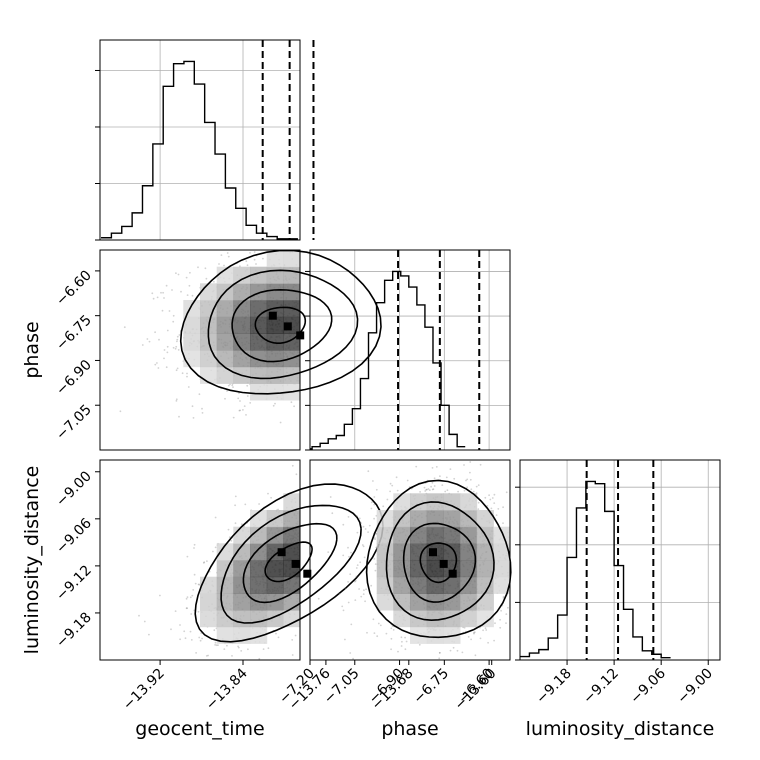 This screenshot has height=760, width=760. Describe the element at coordinates (200, 140) in the screenshot. I see `hist-frame` at that location.